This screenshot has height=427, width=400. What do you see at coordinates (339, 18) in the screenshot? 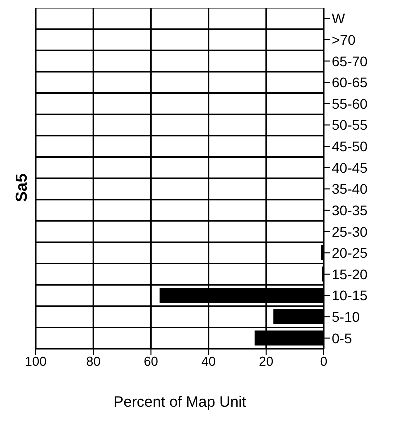
I see `y-tick-label: W` at bounding box center [339, 18].